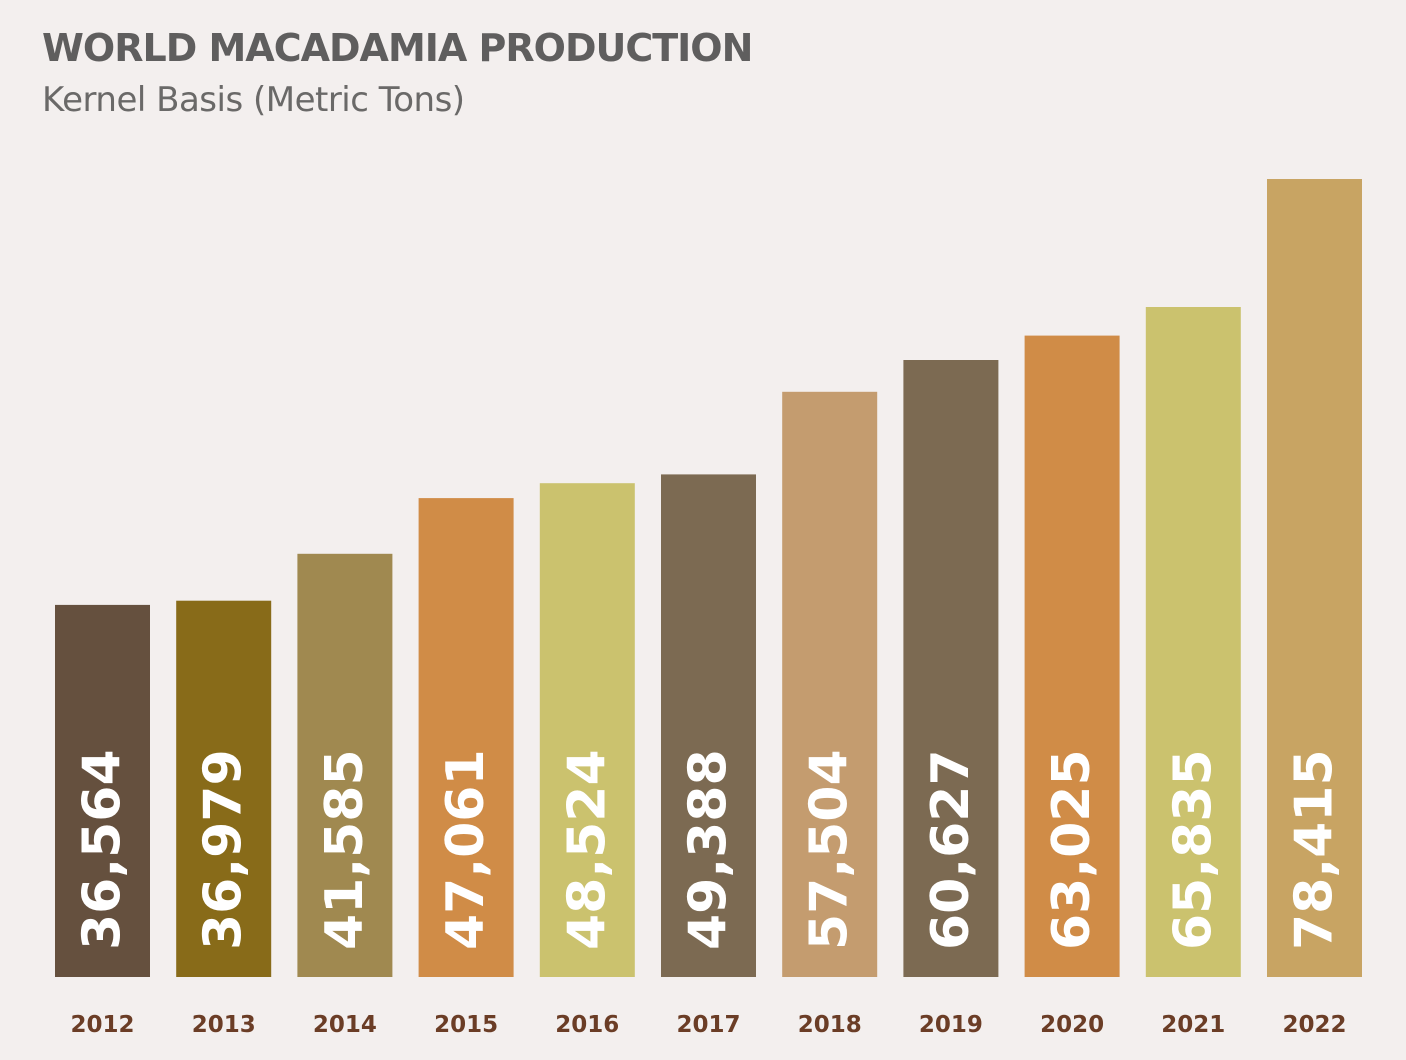  What do you see at coordinates (587, 1025) in the screenshot?
I see `x-tick-label-2016: 2016` at bounding box center [587, 1025].